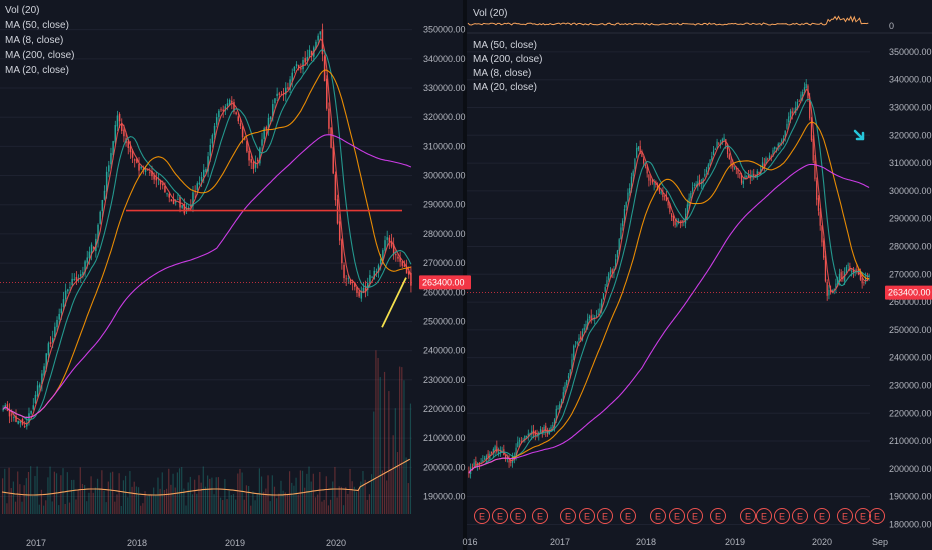 This screenshot has height=550, width=932. What do you see at coordinates (910, 441) in the screenshot?
I see `y-tick-label: 210000.00` at bounding box center [910, 441].